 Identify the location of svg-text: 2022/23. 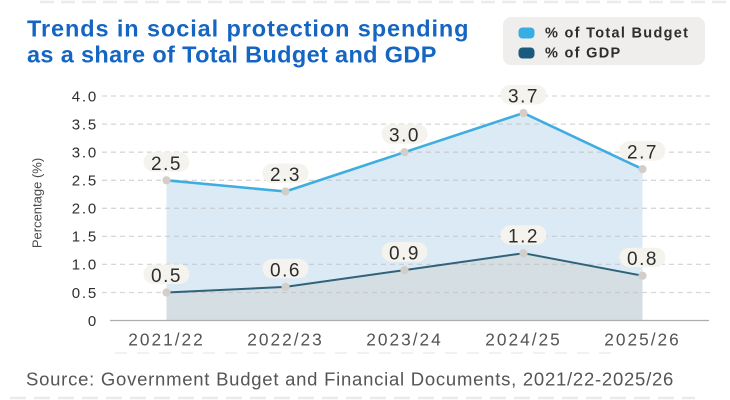
(285, 340).